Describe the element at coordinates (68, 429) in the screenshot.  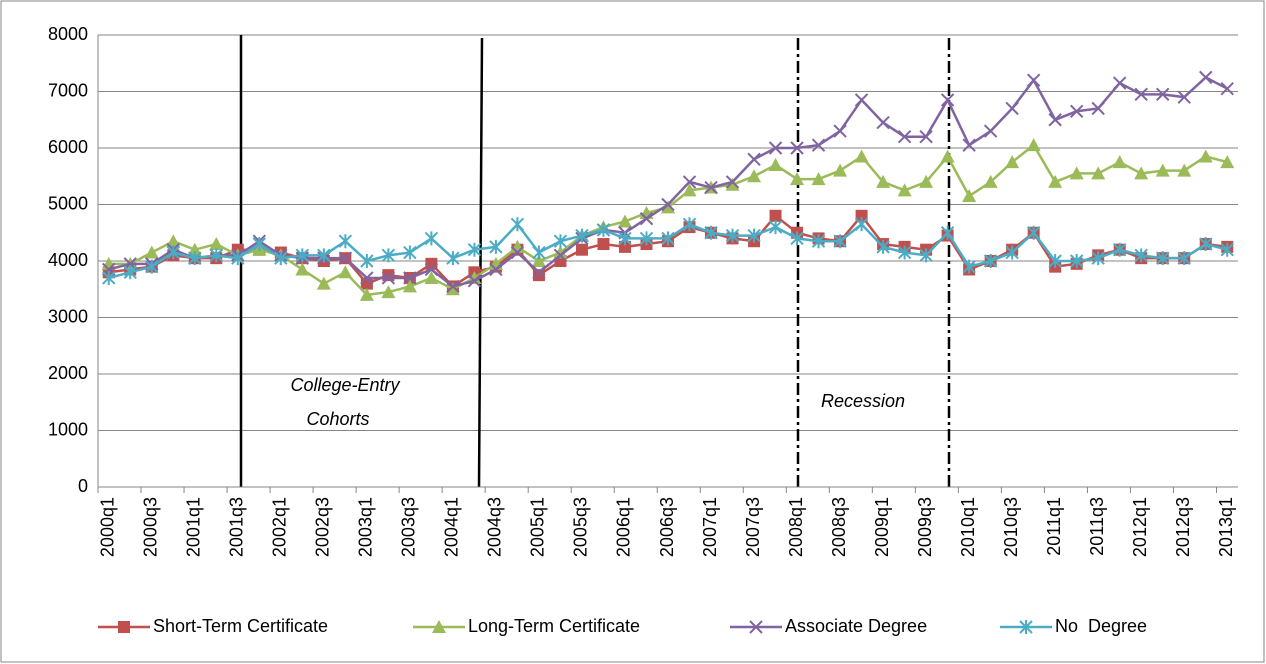
I see `y-tick-label: 1000` at that location.